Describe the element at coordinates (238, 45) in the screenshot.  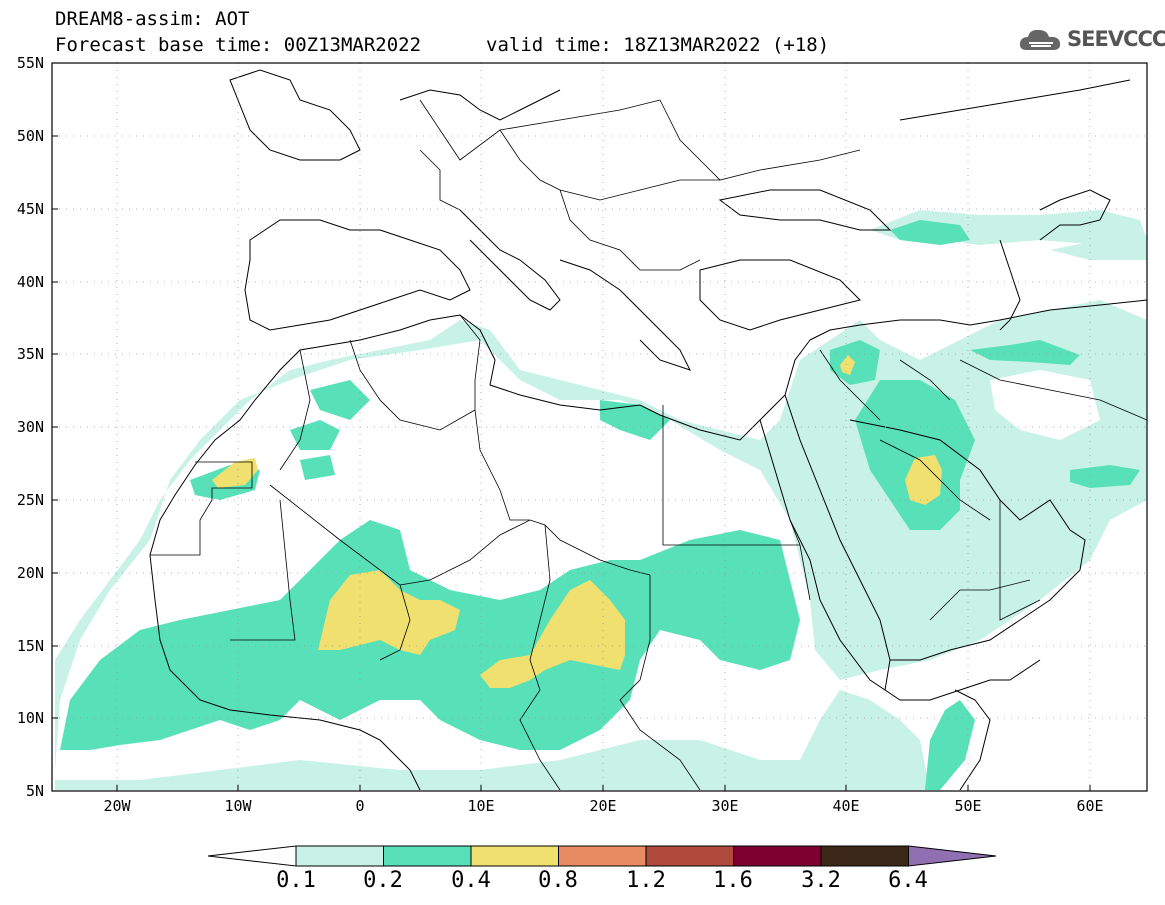
I see `forecast-base-time: Forecast base time: 00Z13MAR2022` at that location.